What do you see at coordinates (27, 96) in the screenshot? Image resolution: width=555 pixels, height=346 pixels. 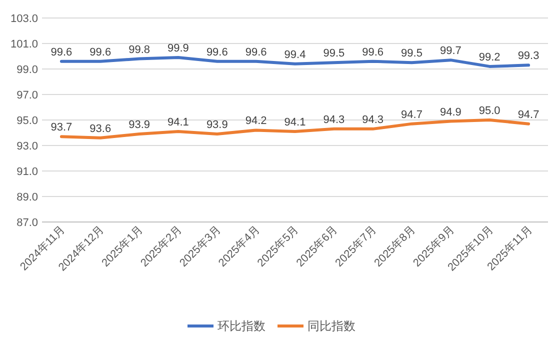 I see `y-tick-label: 97.0` at bounding box center [27, 96].